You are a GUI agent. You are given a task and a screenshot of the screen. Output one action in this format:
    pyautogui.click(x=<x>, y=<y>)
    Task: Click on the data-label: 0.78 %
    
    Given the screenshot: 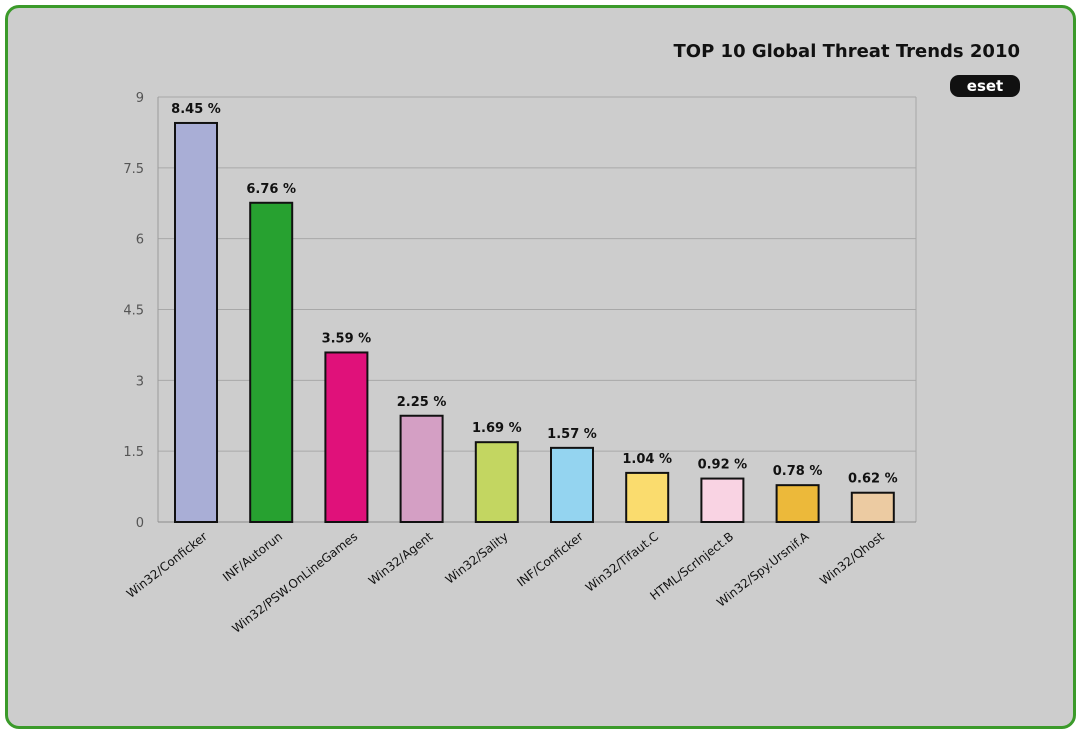 What is the action you would take?
    pyautogui.click(x=798, y=471)
    